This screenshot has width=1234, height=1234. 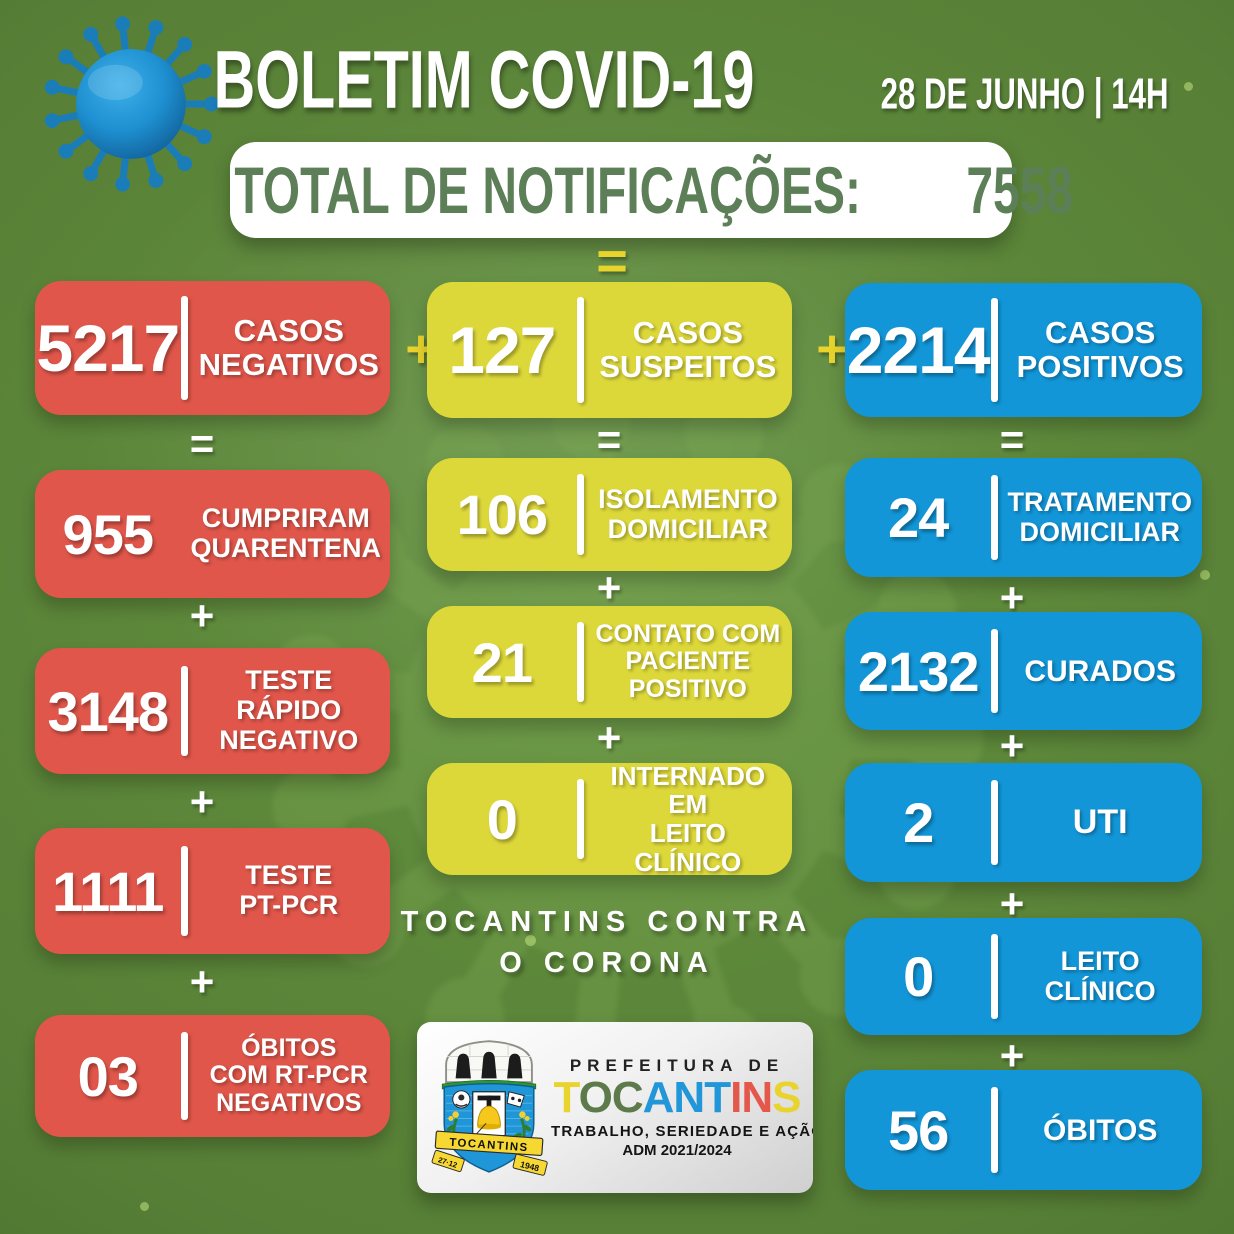 I want to click on card-value: 5217, so click(x=108, y=348).